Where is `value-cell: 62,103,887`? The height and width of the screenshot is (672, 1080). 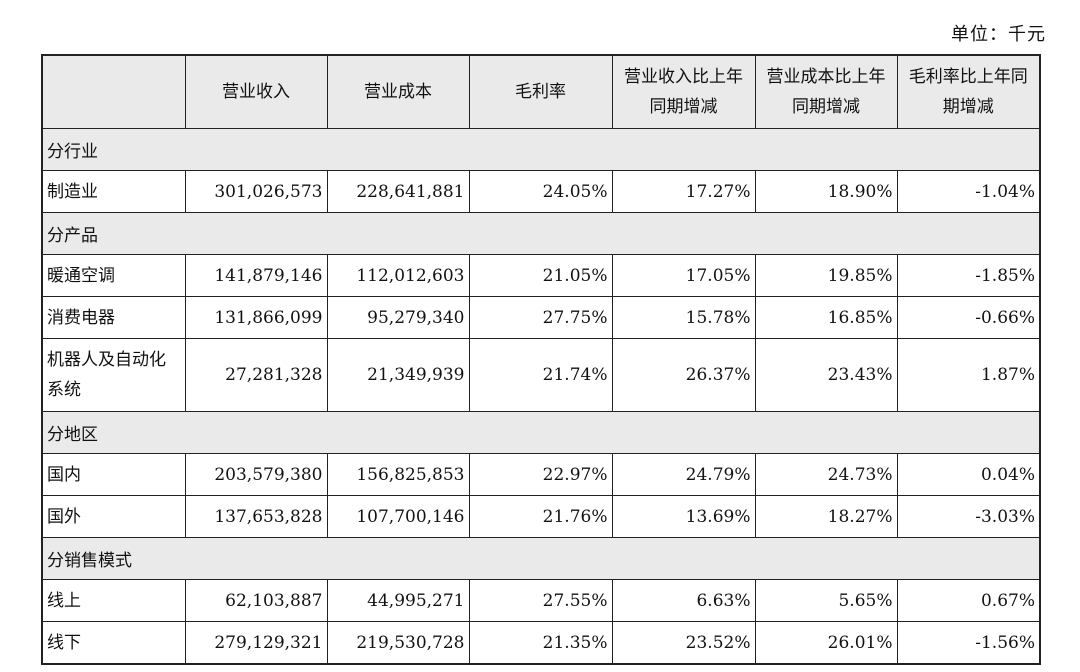
value-cell: 62,103,887 is located at coordinates (256, 600).